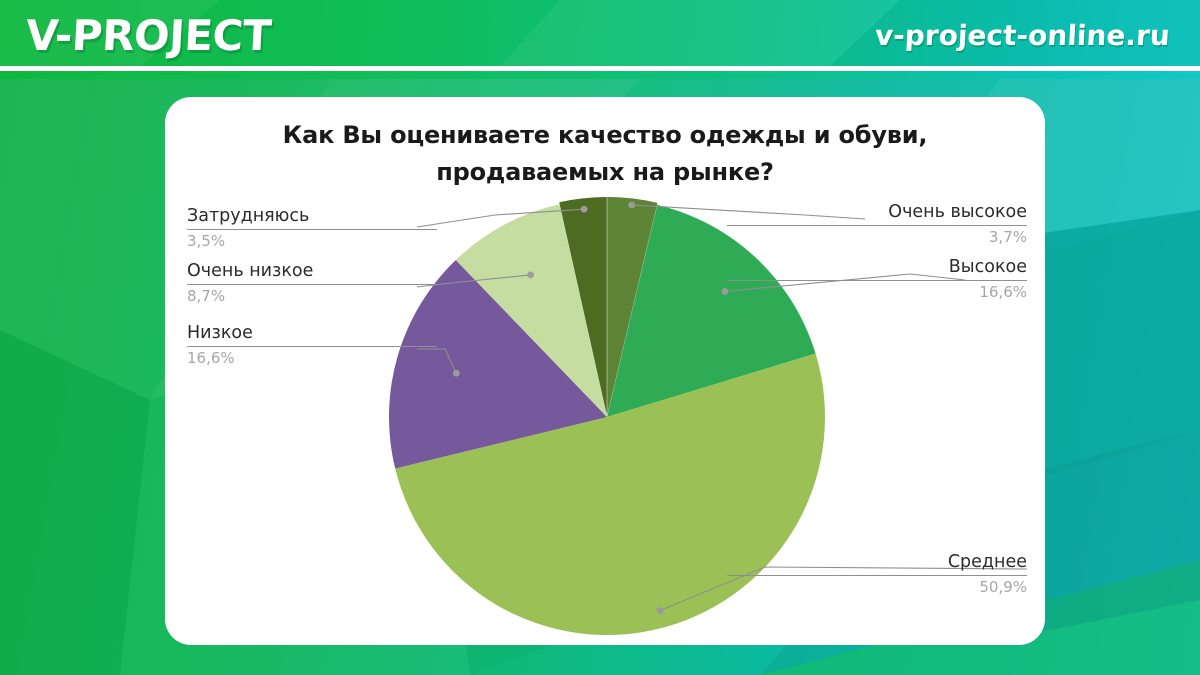 This screenshot has height=675, width=1200. What do you see at coordinates (1003, 587) in the screenshot?
I see `callout-percent: 50,9%` at bounding box center [1003, 587].